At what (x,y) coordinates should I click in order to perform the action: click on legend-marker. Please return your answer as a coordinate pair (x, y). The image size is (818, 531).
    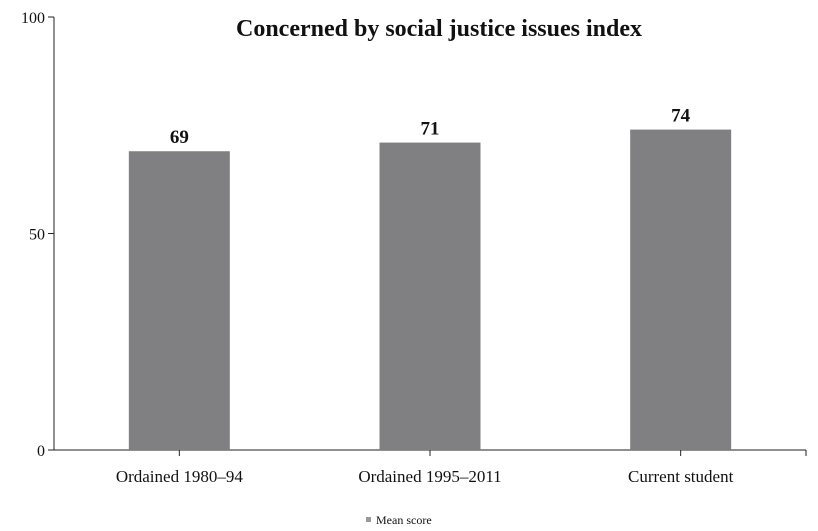
    Looking at the image, I should click on (368, 519).